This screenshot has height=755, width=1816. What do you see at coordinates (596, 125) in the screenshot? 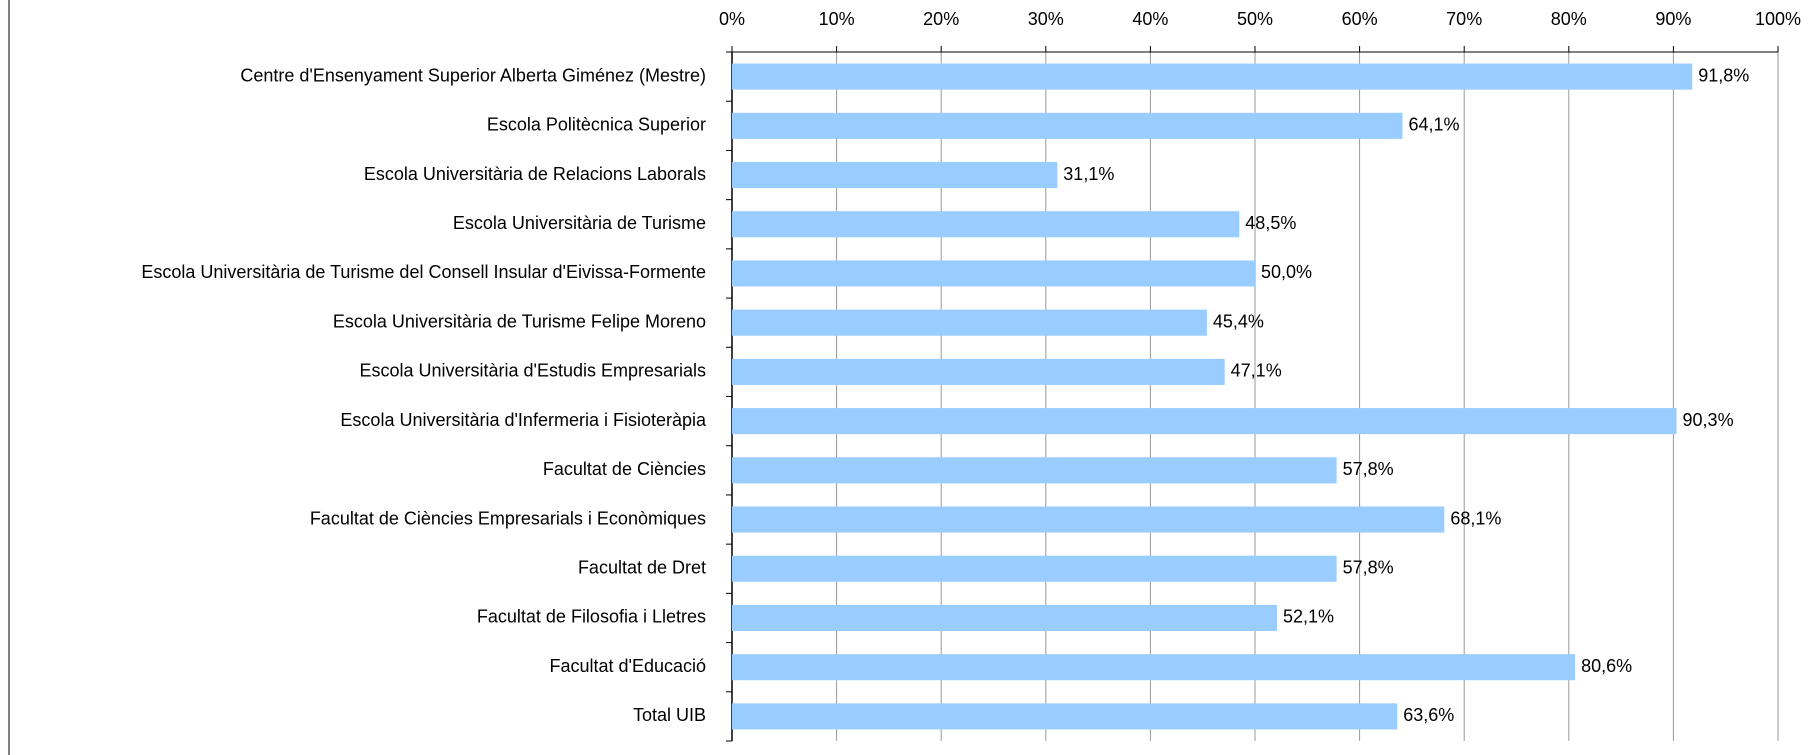
I see `y-tick-label: Escola Politècnica Superior` at bounding box center [596, 125].